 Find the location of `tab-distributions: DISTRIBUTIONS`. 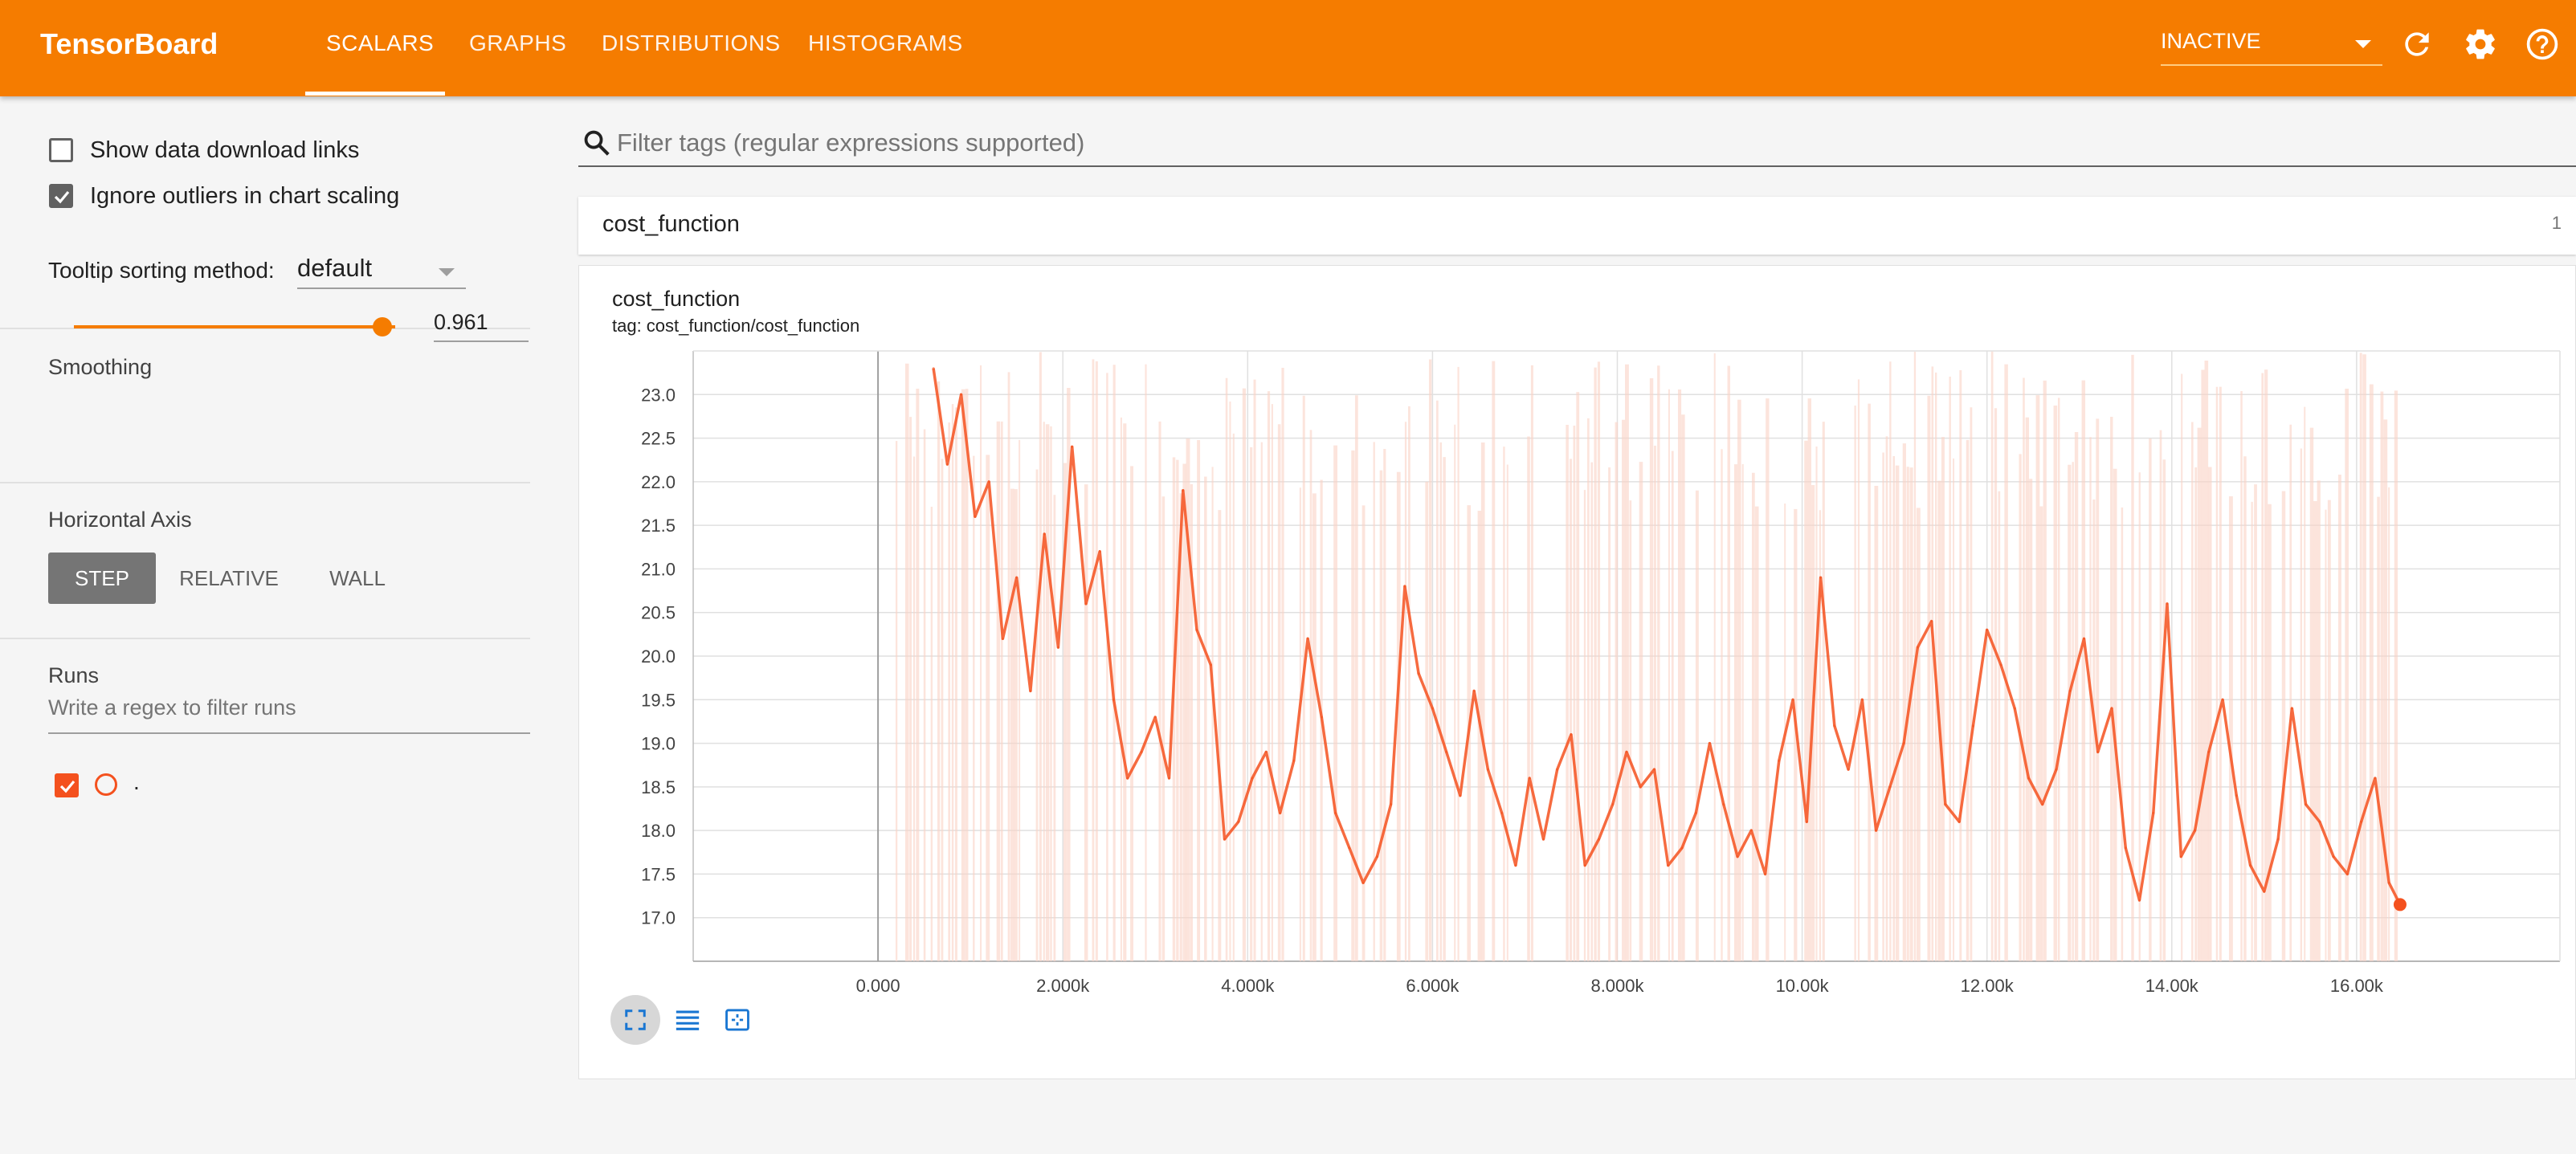

tab-distributions: DISTRIBUTIONS is located at coordinates (691, 43).